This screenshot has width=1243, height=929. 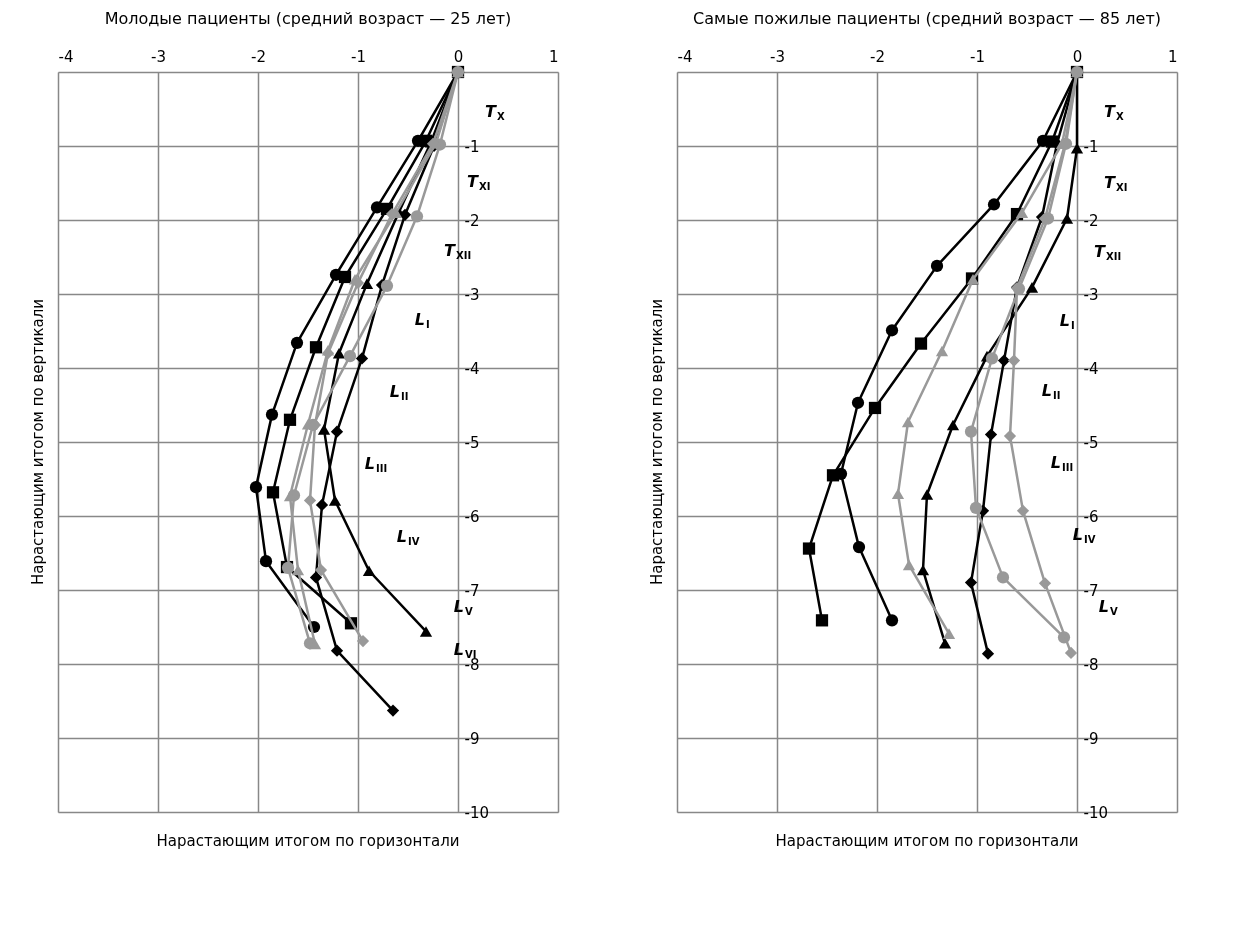 What do you see at coordinates (308, 18) in the screenshot?
I see `chart-title: Молодые пациенты (средний возраст — 25 лет)` at bounding box center [308, 18].